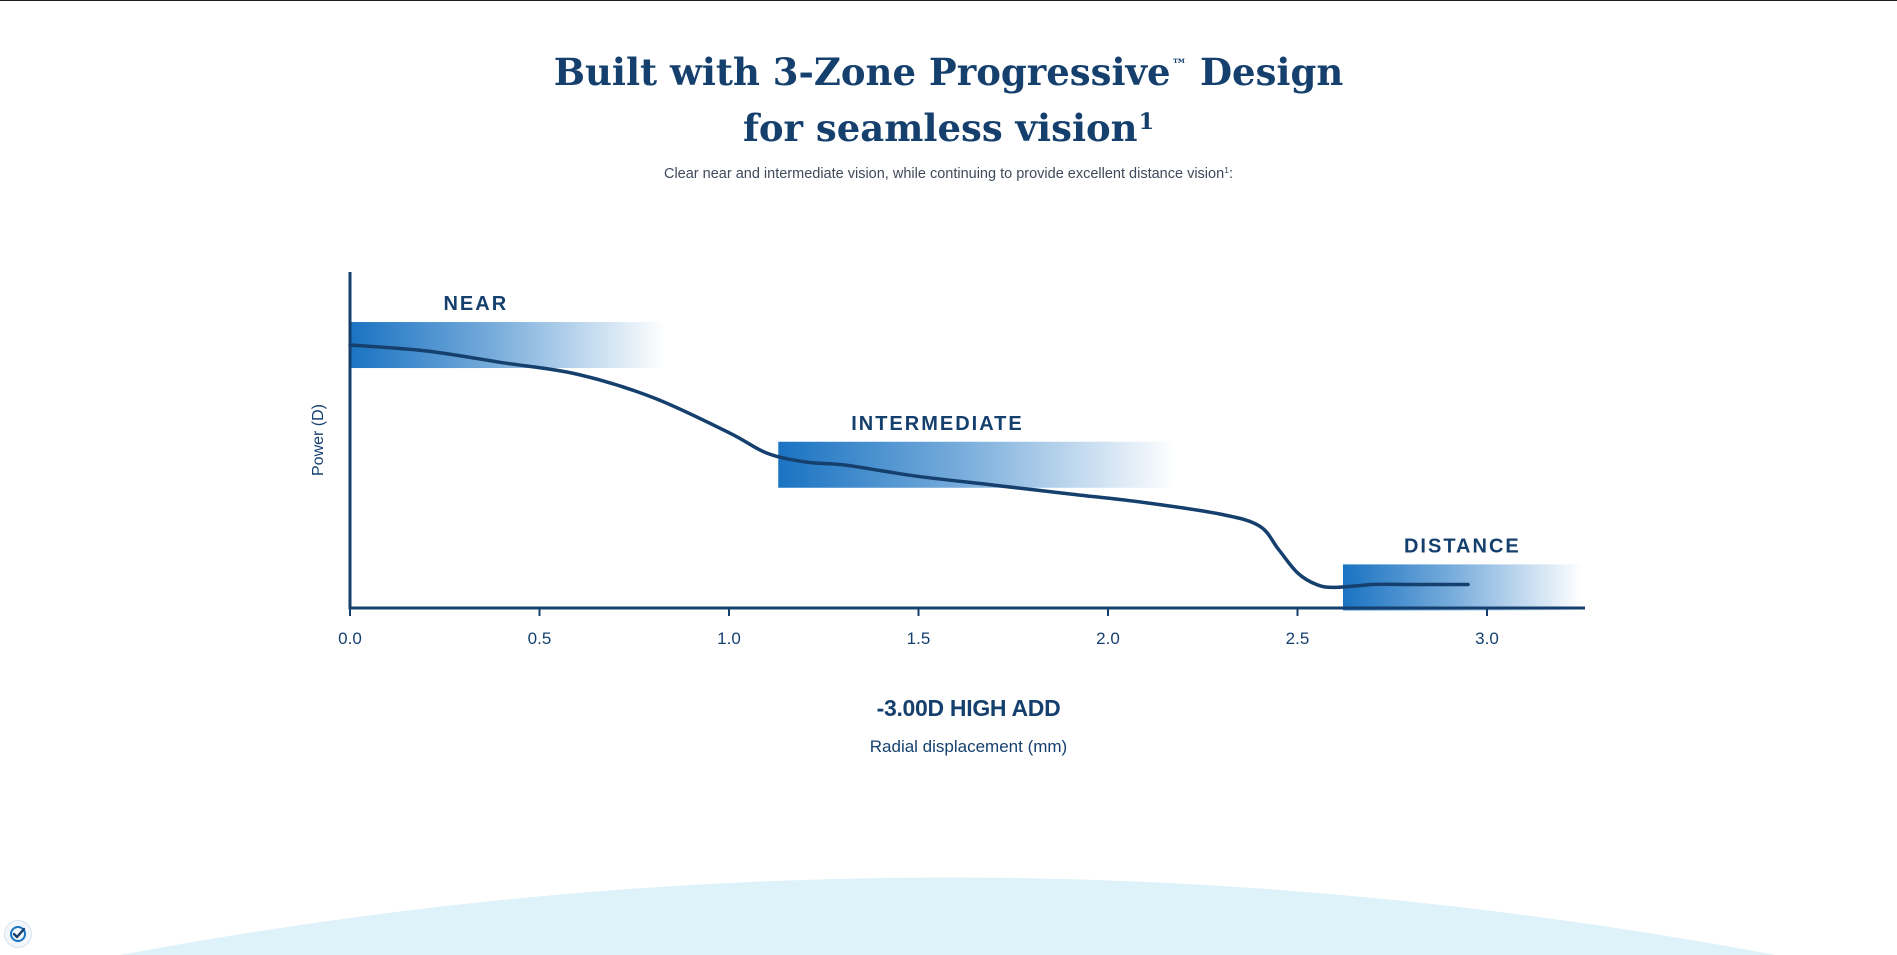  I want to click on title-line2: for seamless vision, so click(940, 127).